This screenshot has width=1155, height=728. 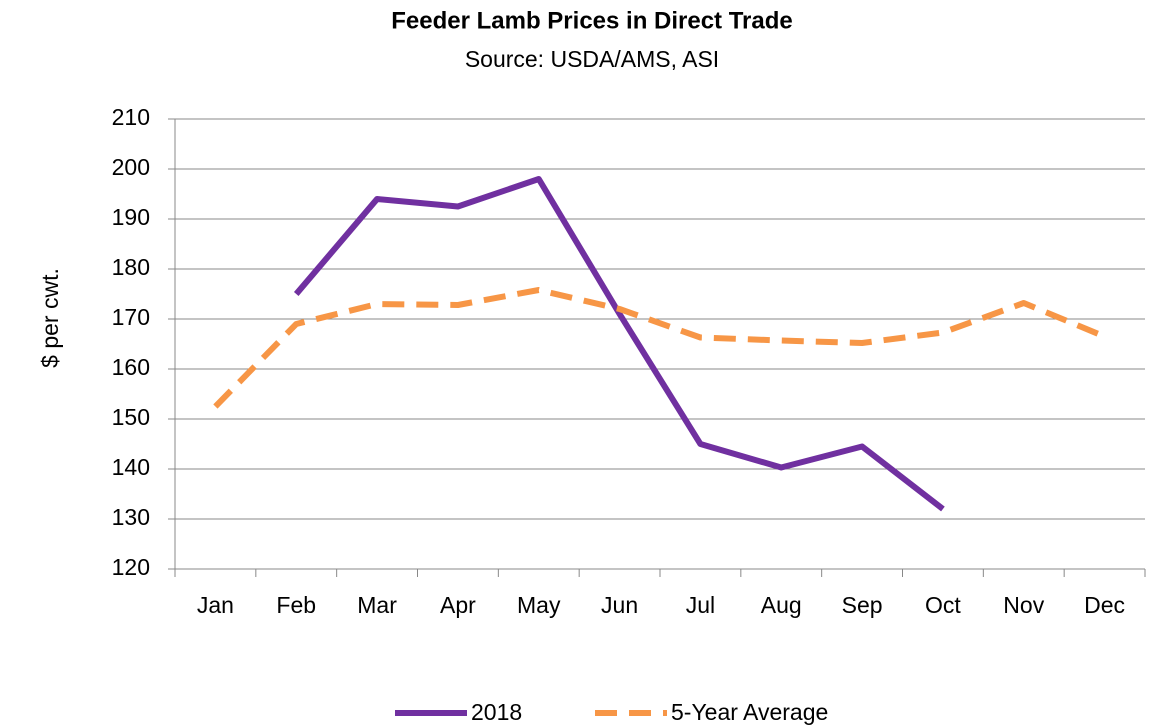 What do you see at coordinates (700, 605) in the screenshot?
I see `x-tick-label: Jul` at bounding box center [700, 605].